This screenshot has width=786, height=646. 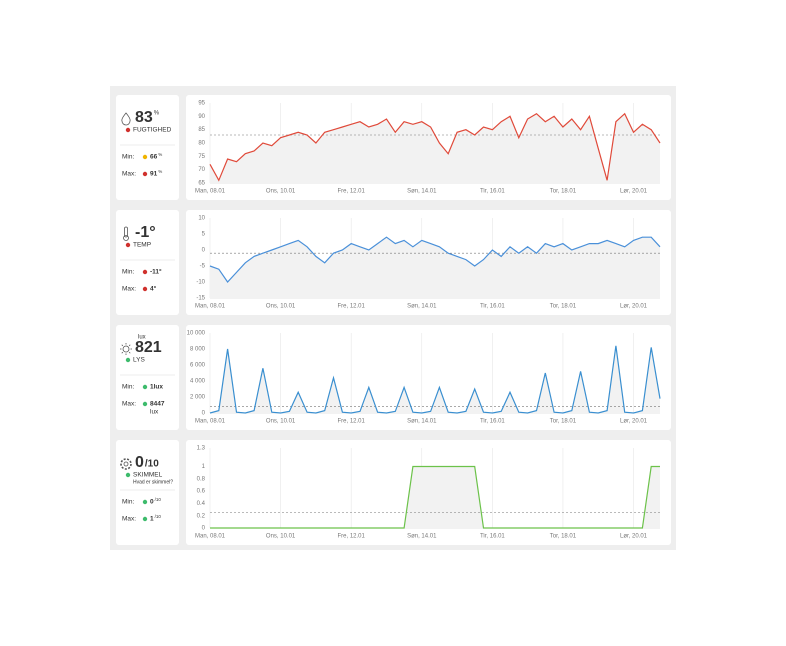 What do you see at coordinates (198, 398) in the screenshot?
I see `y-tick-label: 2 000` at bounding box center [198, 398].